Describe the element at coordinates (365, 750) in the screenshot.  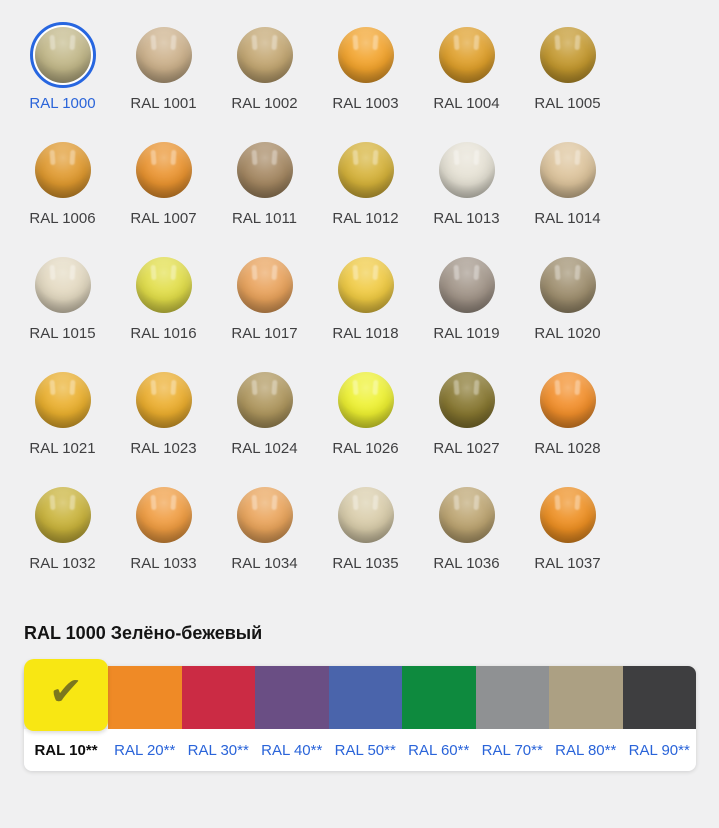
I see `series-label-ral-50: RAL 50**` at that location.